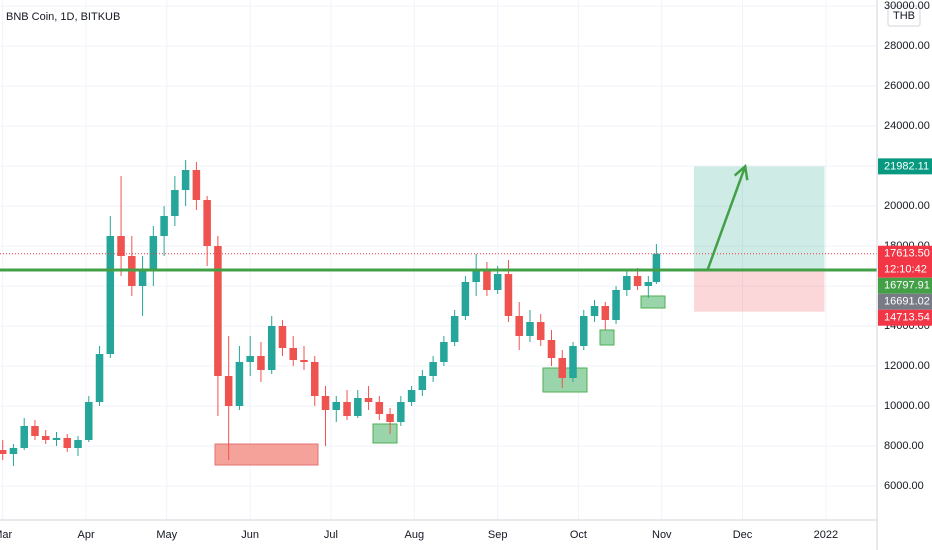 The width and height of the screenshot is (932, 550). Describe the element at coordinates (662, 535) in the screenshot. I see `x-tick-label: Nov` at that location.